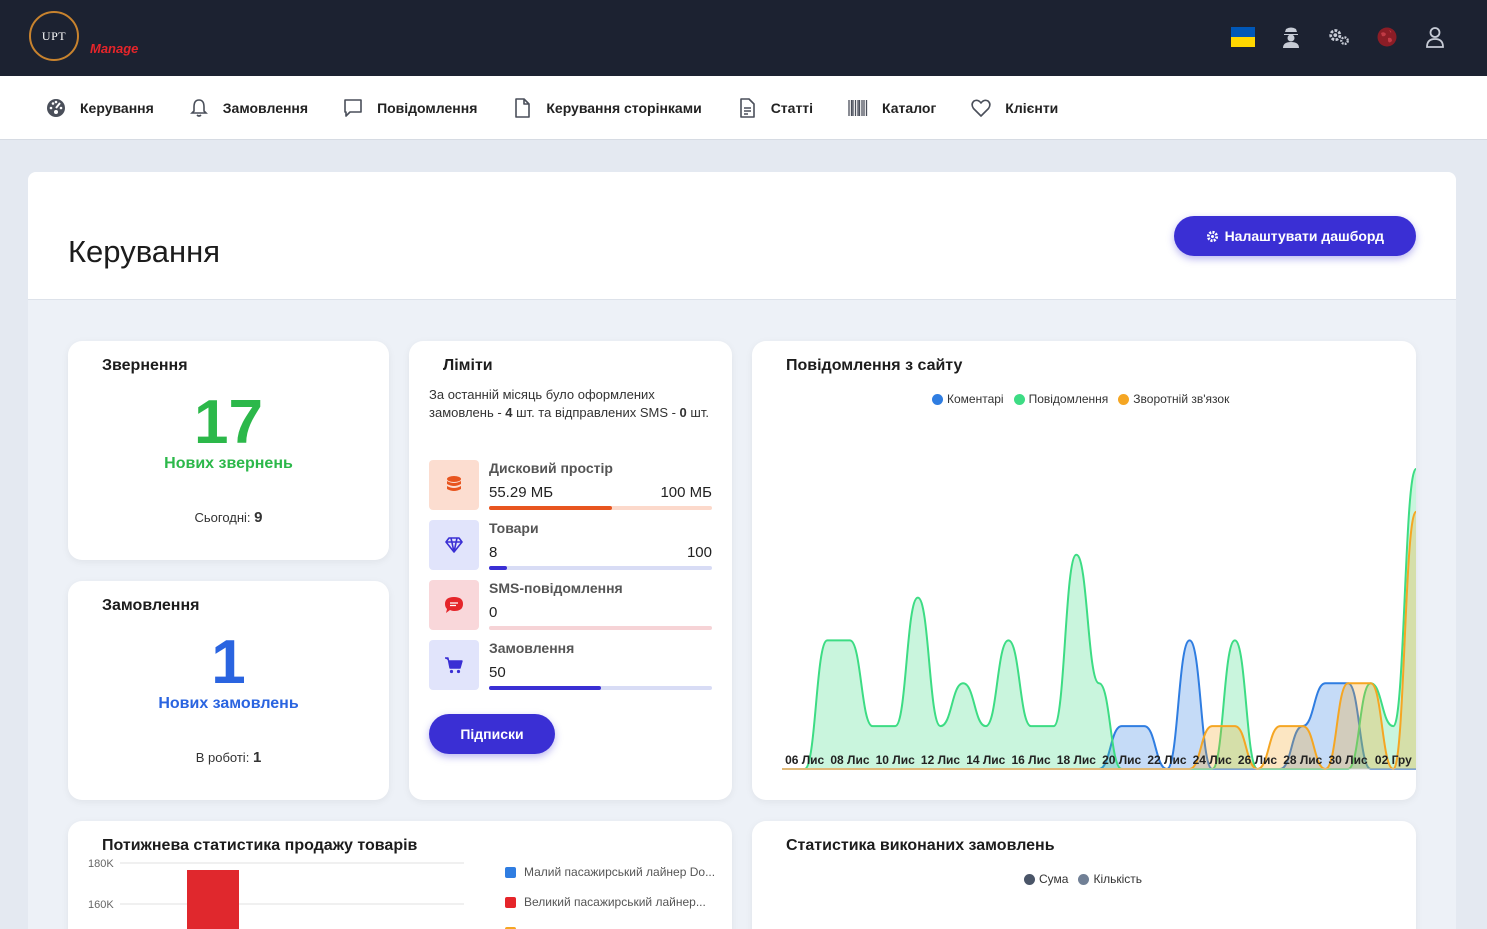  What do you see at coordinates (1166, 760) in the screenshot?
I see `x-tick-label: 22 Лис` at bounding box center [1166, 760].